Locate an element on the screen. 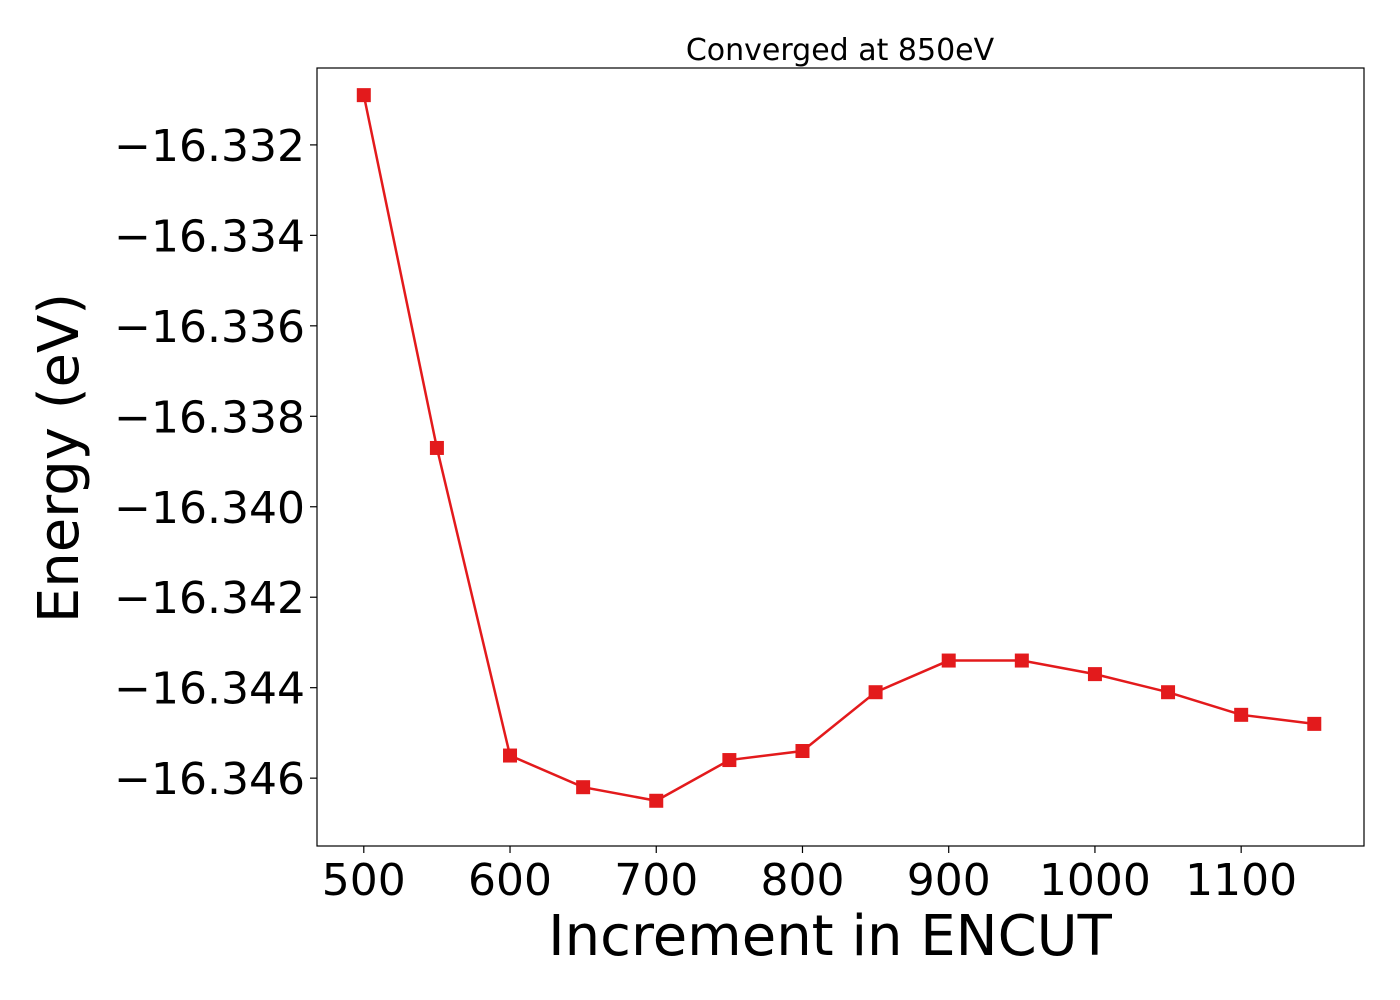 This screenshot has height=1000, width=1400. chart-title: Converged at 850eV is located at coordinates (840, 50).